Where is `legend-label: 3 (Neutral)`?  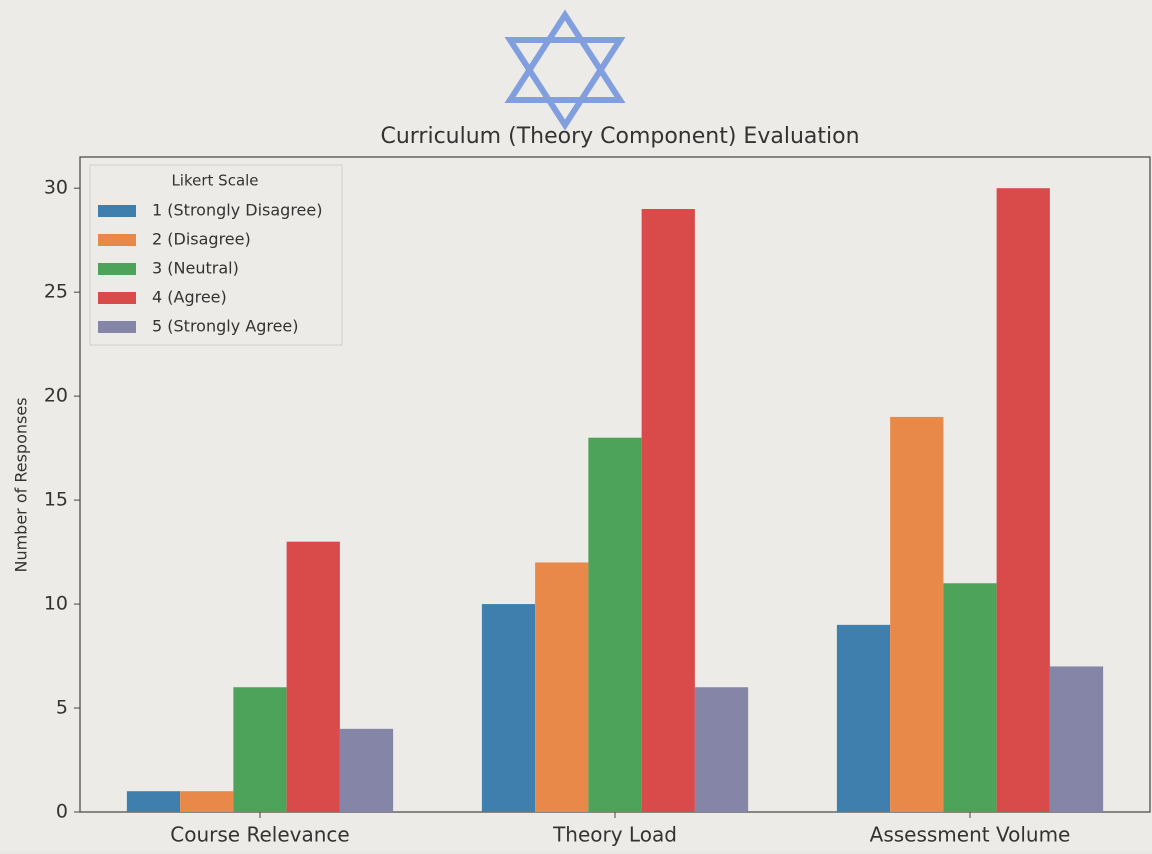
legend-label: 3 (Neutral) is located at coordinates (195, 268).